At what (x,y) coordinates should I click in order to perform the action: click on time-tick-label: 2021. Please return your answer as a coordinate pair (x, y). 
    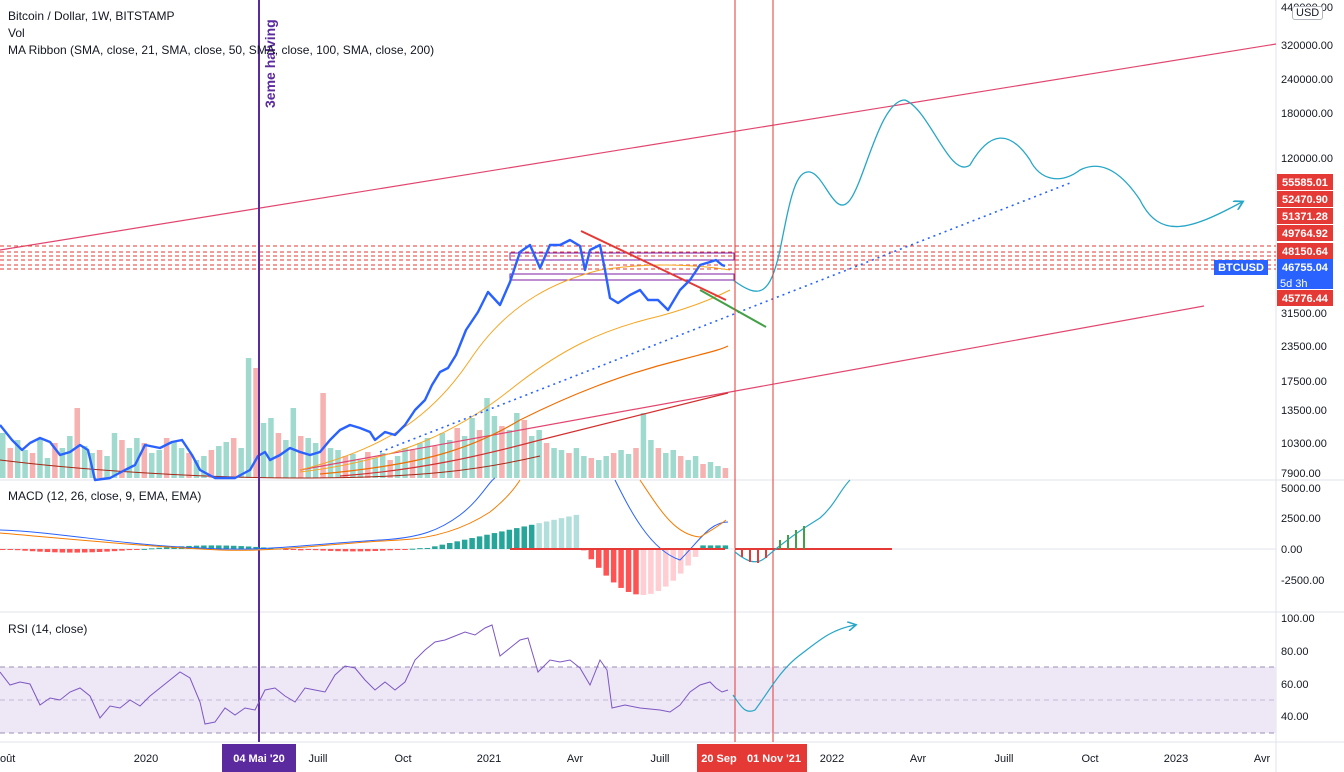
    Looking at the image, I should click on (489, 759).